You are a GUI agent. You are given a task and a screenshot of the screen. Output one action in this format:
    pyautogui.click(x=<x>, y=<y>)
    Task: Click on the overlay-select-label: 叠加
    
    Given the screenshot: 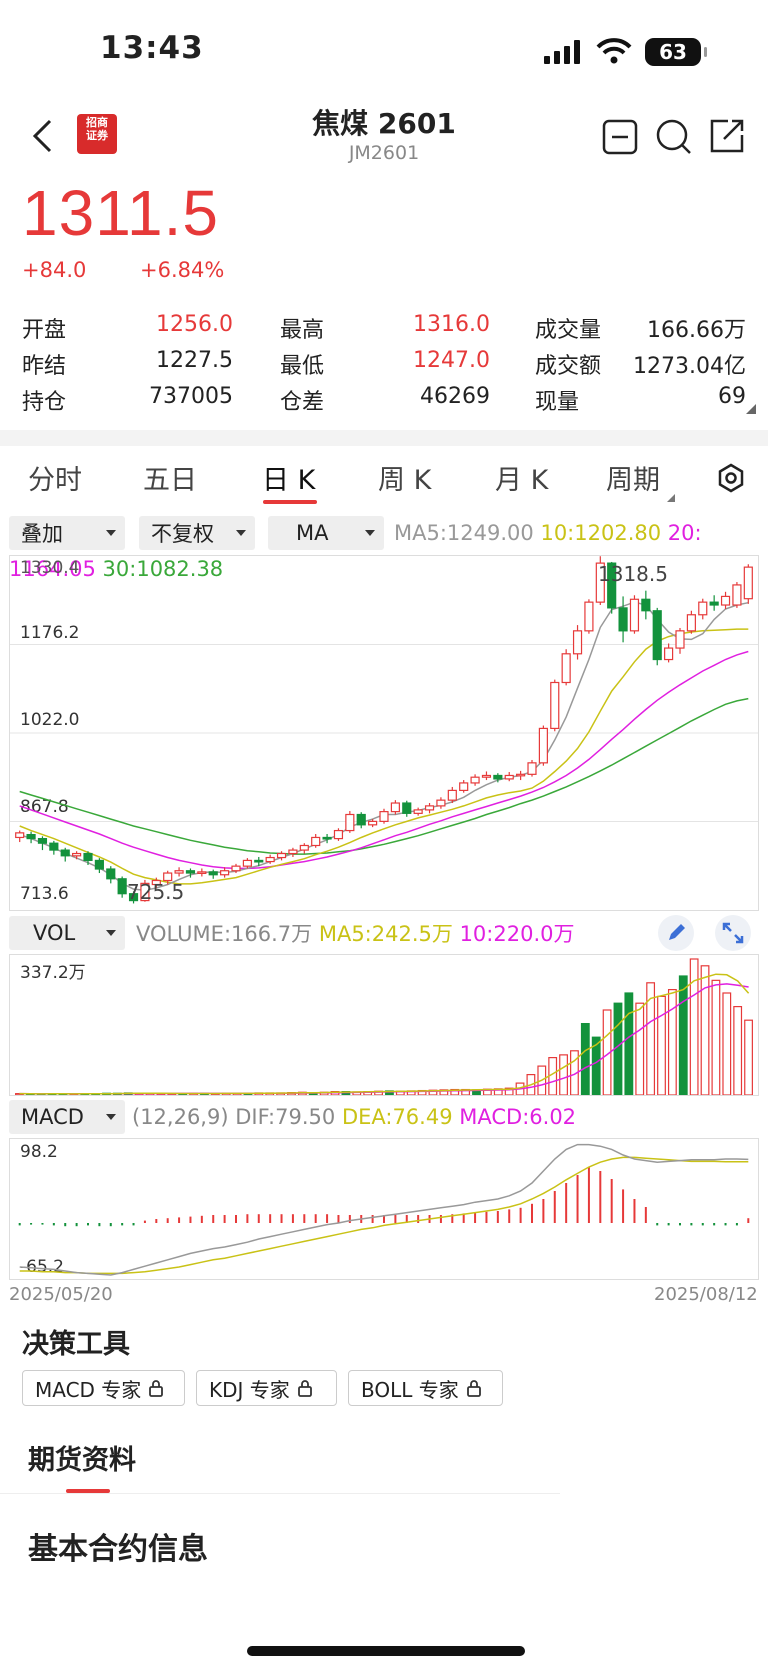 What is the action you would take?
    pyautogui.click(x=42, y=534)
    